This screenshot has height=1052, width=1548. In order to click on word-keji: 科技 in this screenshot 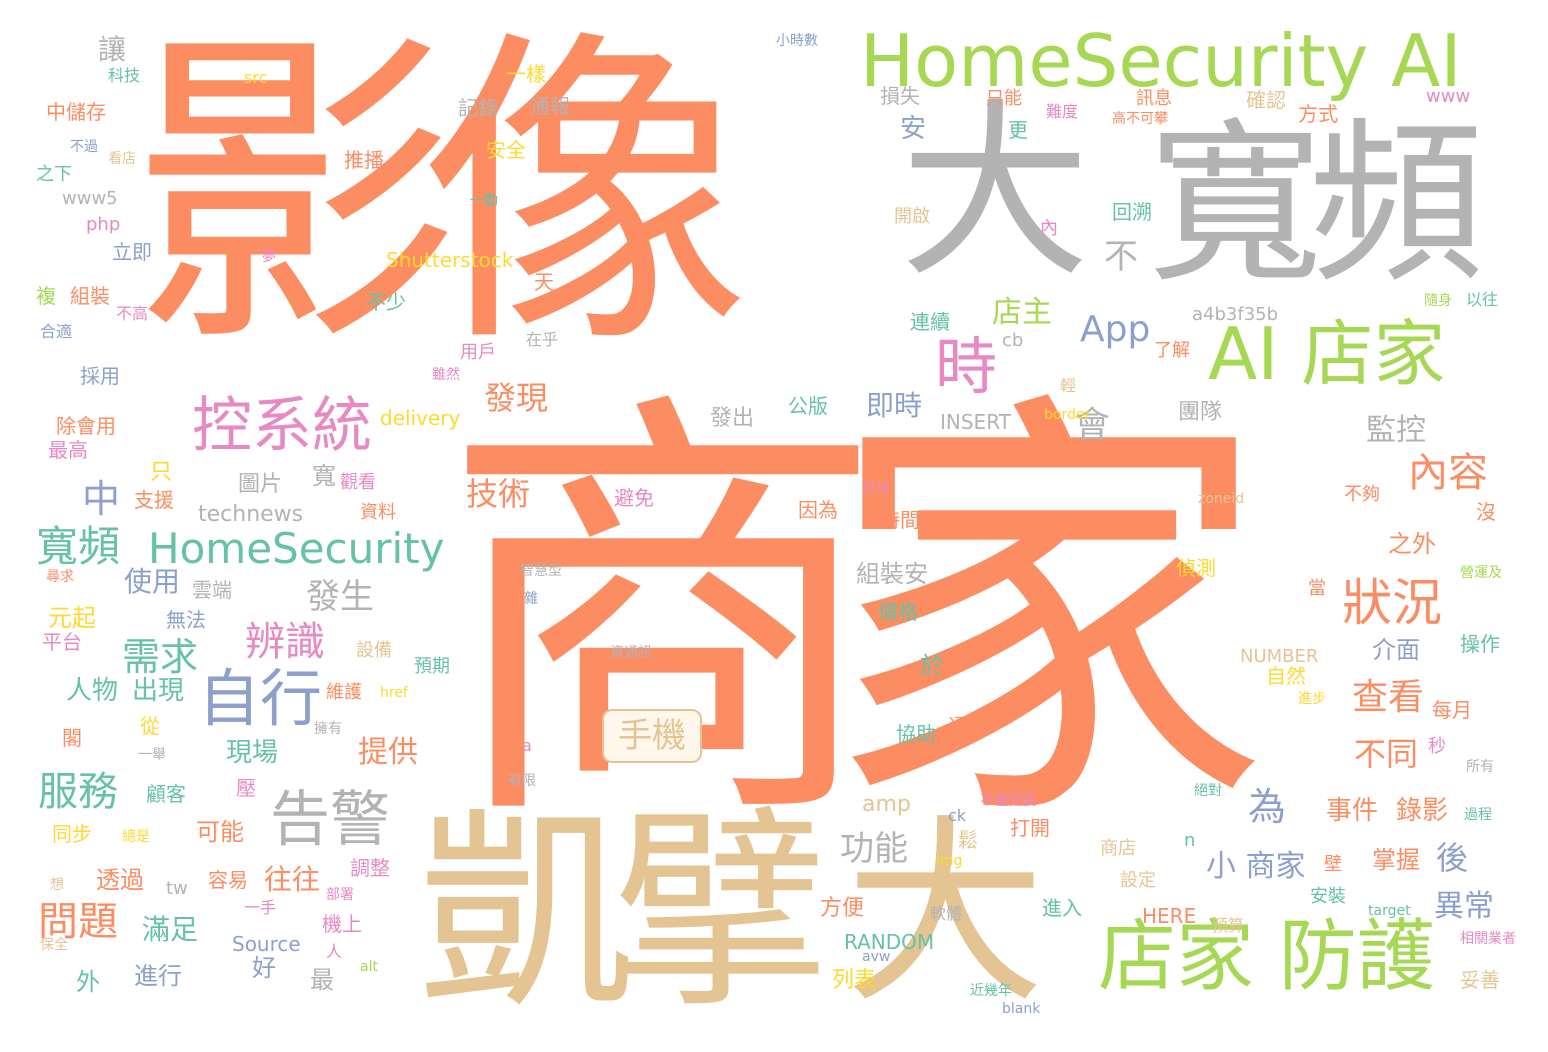, I will do `click(124, 75)`.